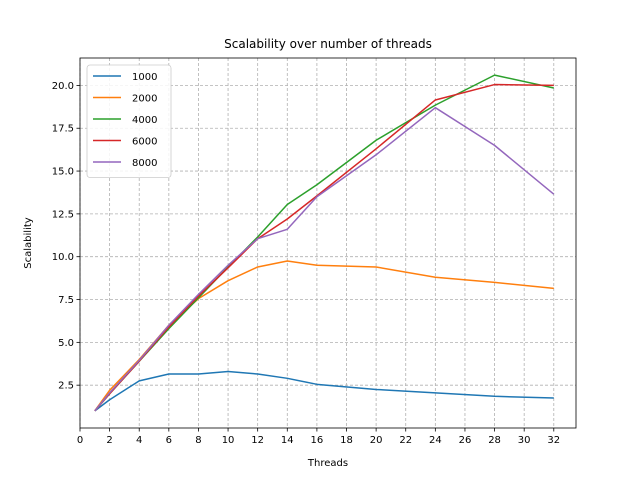  What do you see at coordinates (139, 440) in the screenshot?
I see `x-tick-label: 4` at bounding box center [139, 440].